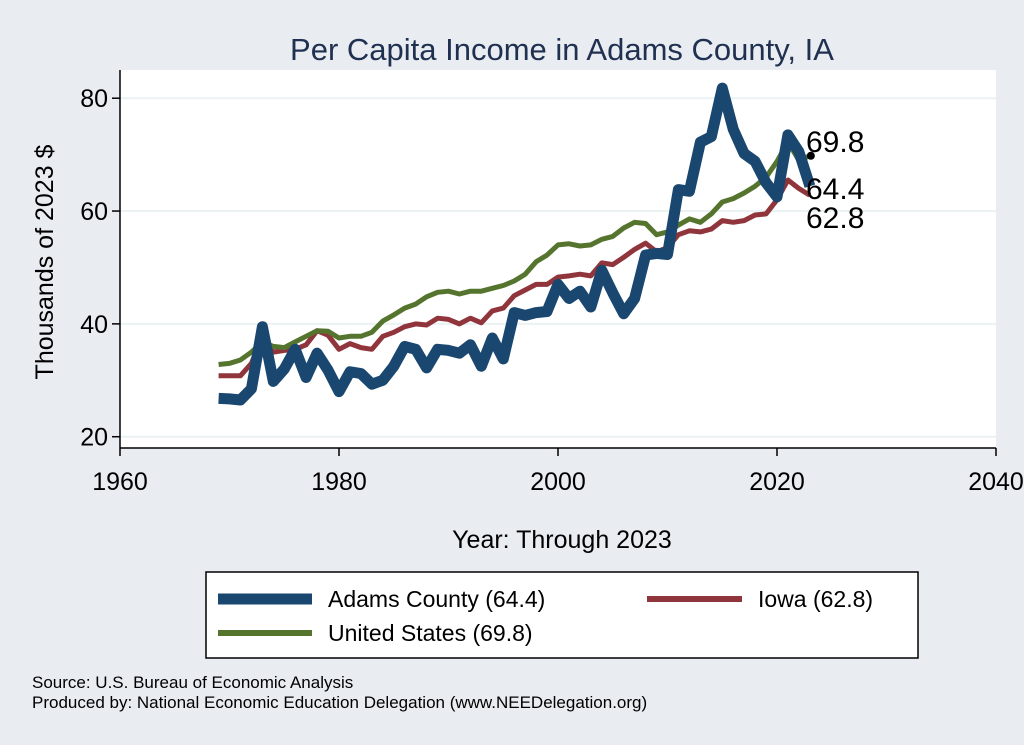 Image resolution: width=1024 pixels, height=745 pixels. I want to click on x-tick-label-2020: 2020, so click(777, 482).